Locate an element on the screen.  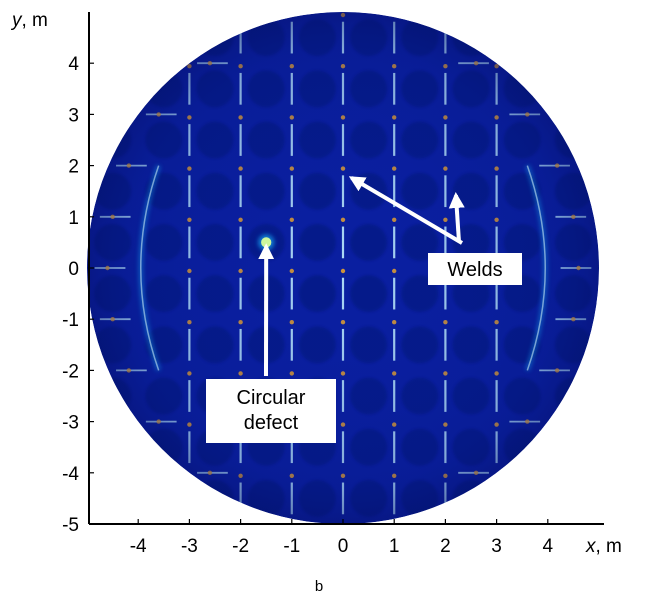
y-tick-label: 0 is located at coordinates (73, 269).